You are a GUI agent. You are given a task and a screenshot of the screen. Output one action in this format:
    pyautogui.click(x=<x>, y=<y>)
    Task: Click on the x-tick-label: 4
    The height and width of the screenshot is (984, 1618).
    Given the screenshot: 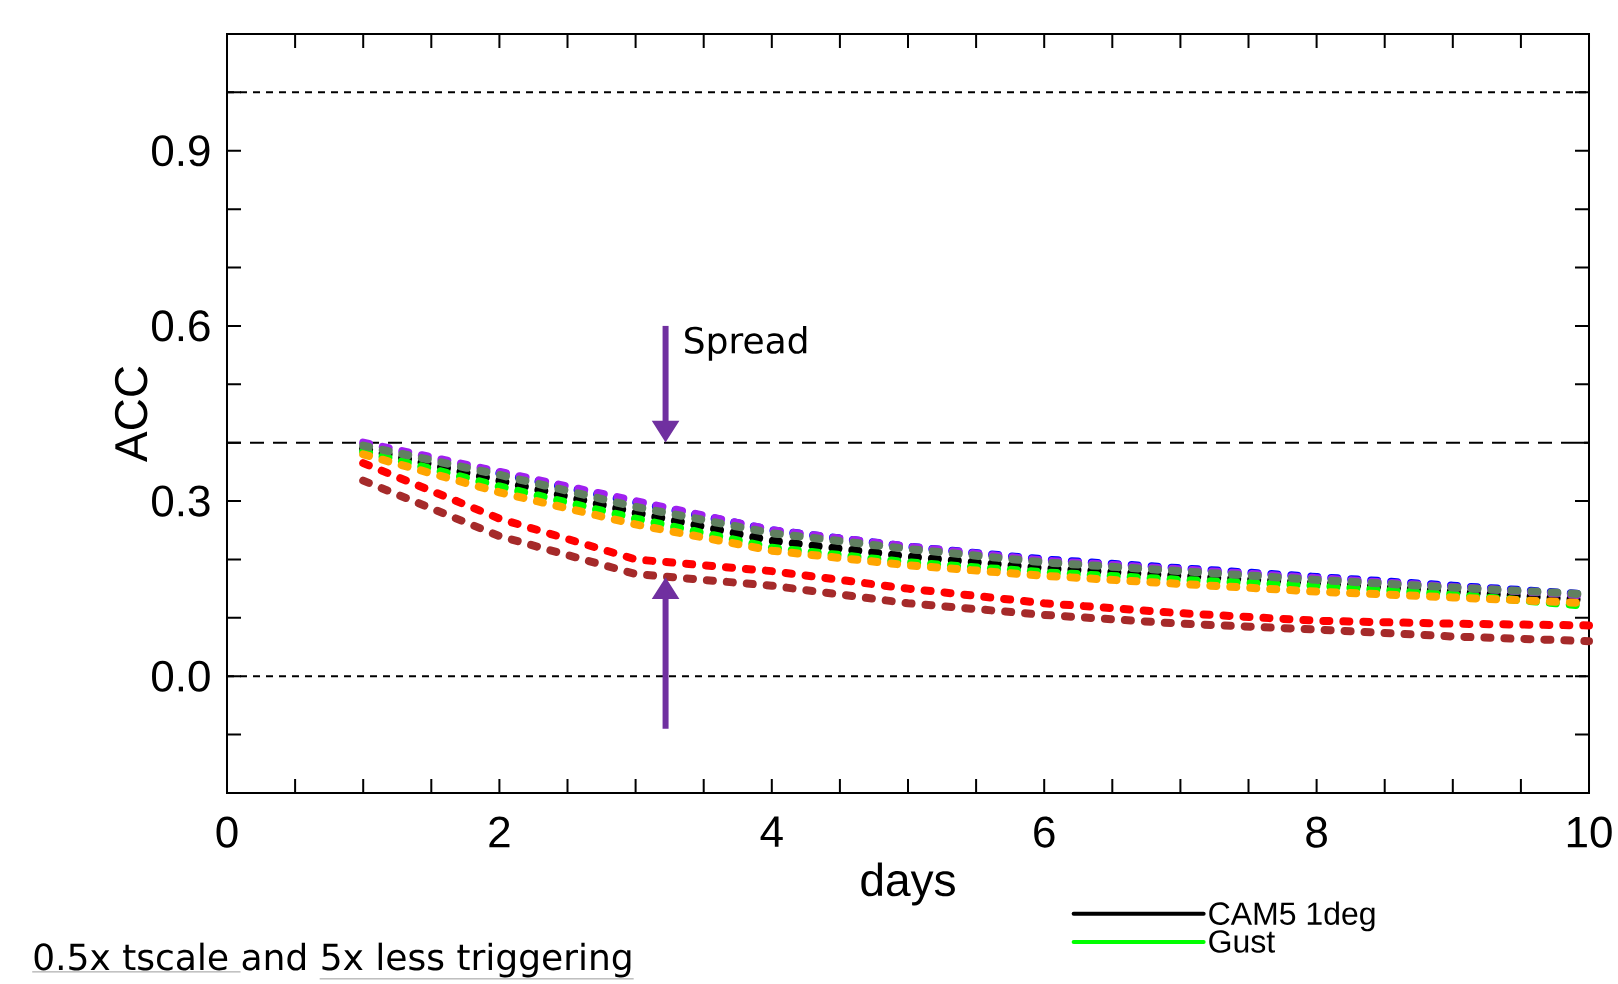 What is the action you would take?
    pyautogui.click(x=771, y=831)
    